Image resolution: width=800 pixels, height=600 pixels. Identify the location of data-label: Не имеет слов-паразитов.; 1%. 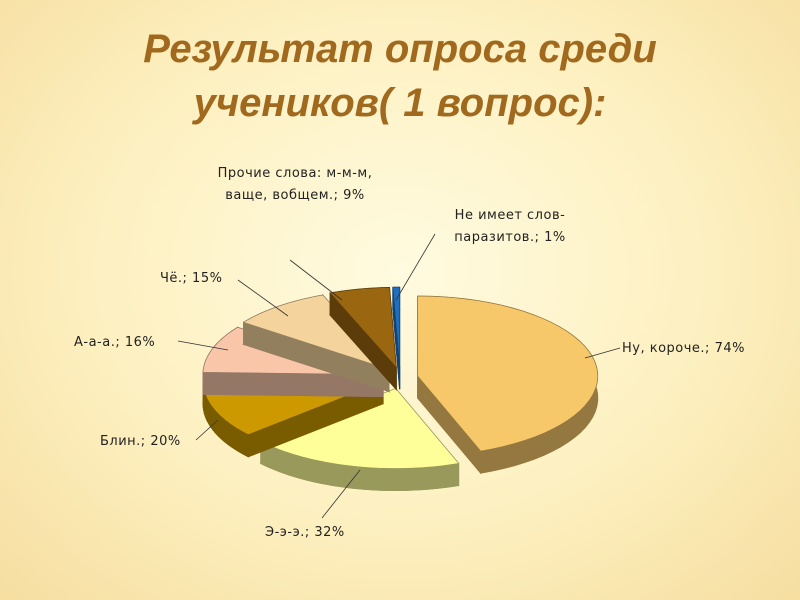
(510, 226).